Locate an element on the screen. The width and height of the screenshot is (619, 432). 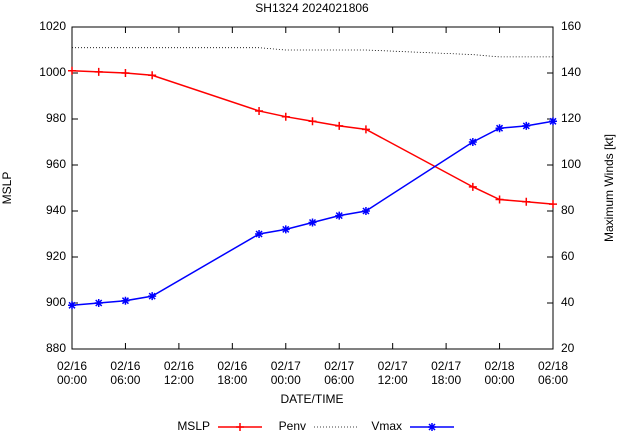
y2-tick-label: 60 is located at coordinates (568, 256).